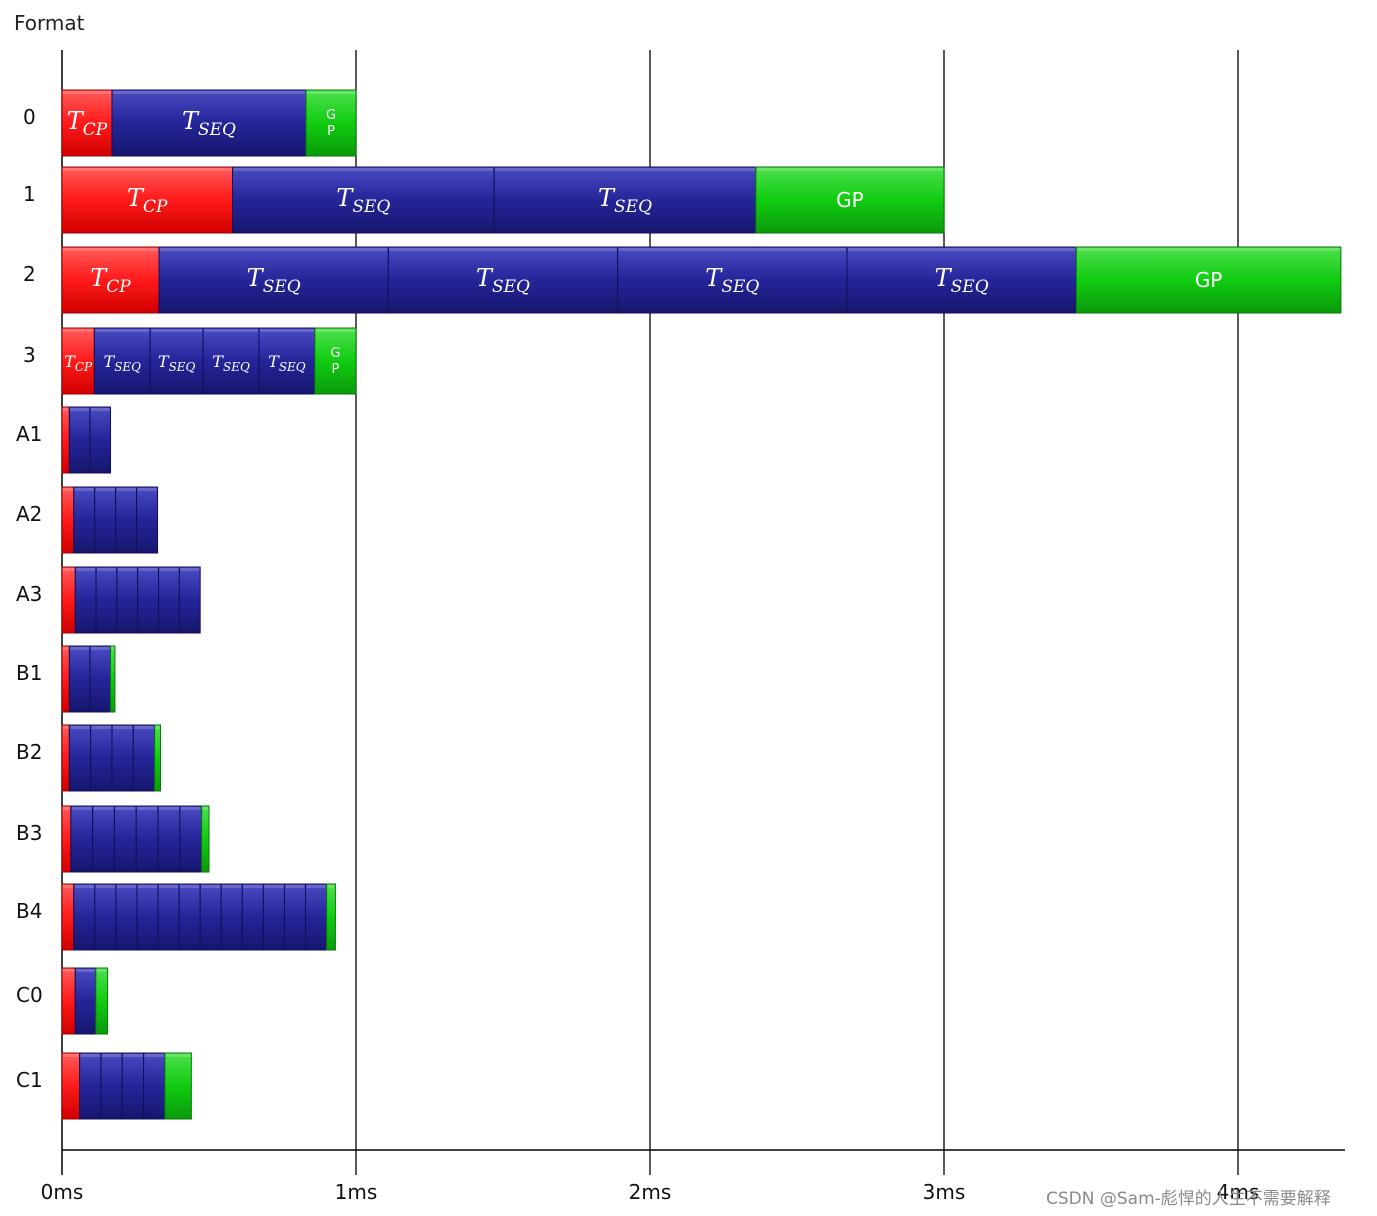 The image size is (1377, 1216). I want to click on tick-label-2ms: 2ms, so click(650, 1192).